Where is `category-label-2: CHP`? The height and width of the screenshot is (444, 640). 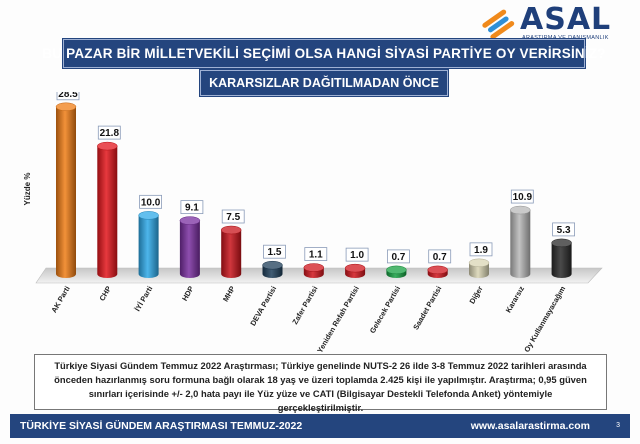 category-label-2: CHP is located at coordinates (105, 293).